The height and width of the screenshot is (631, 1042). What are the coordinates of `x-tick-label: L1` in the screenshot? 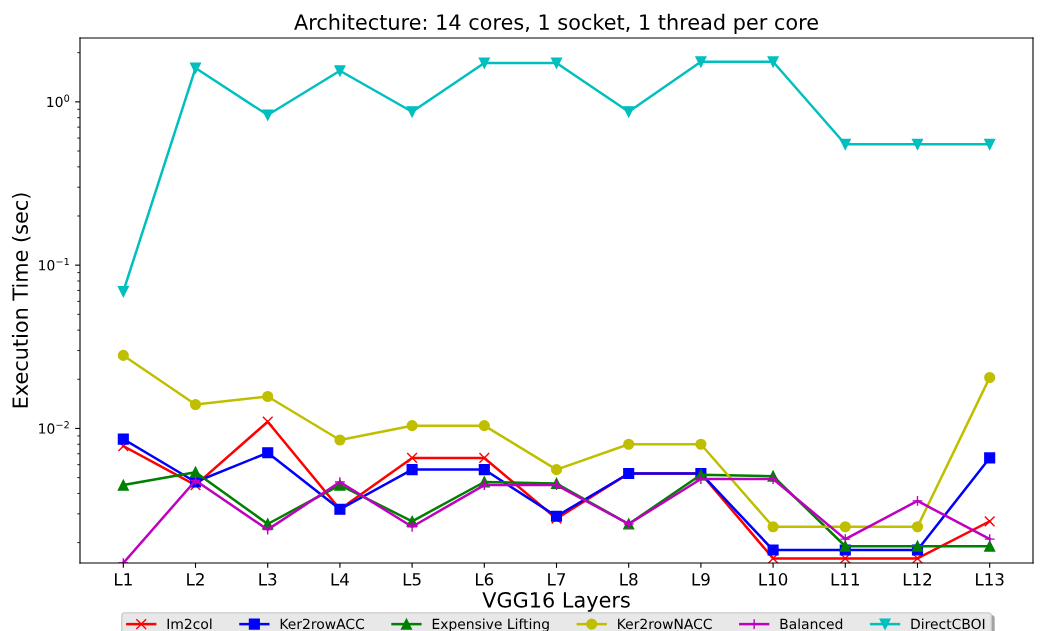 It's located at (123, 579).